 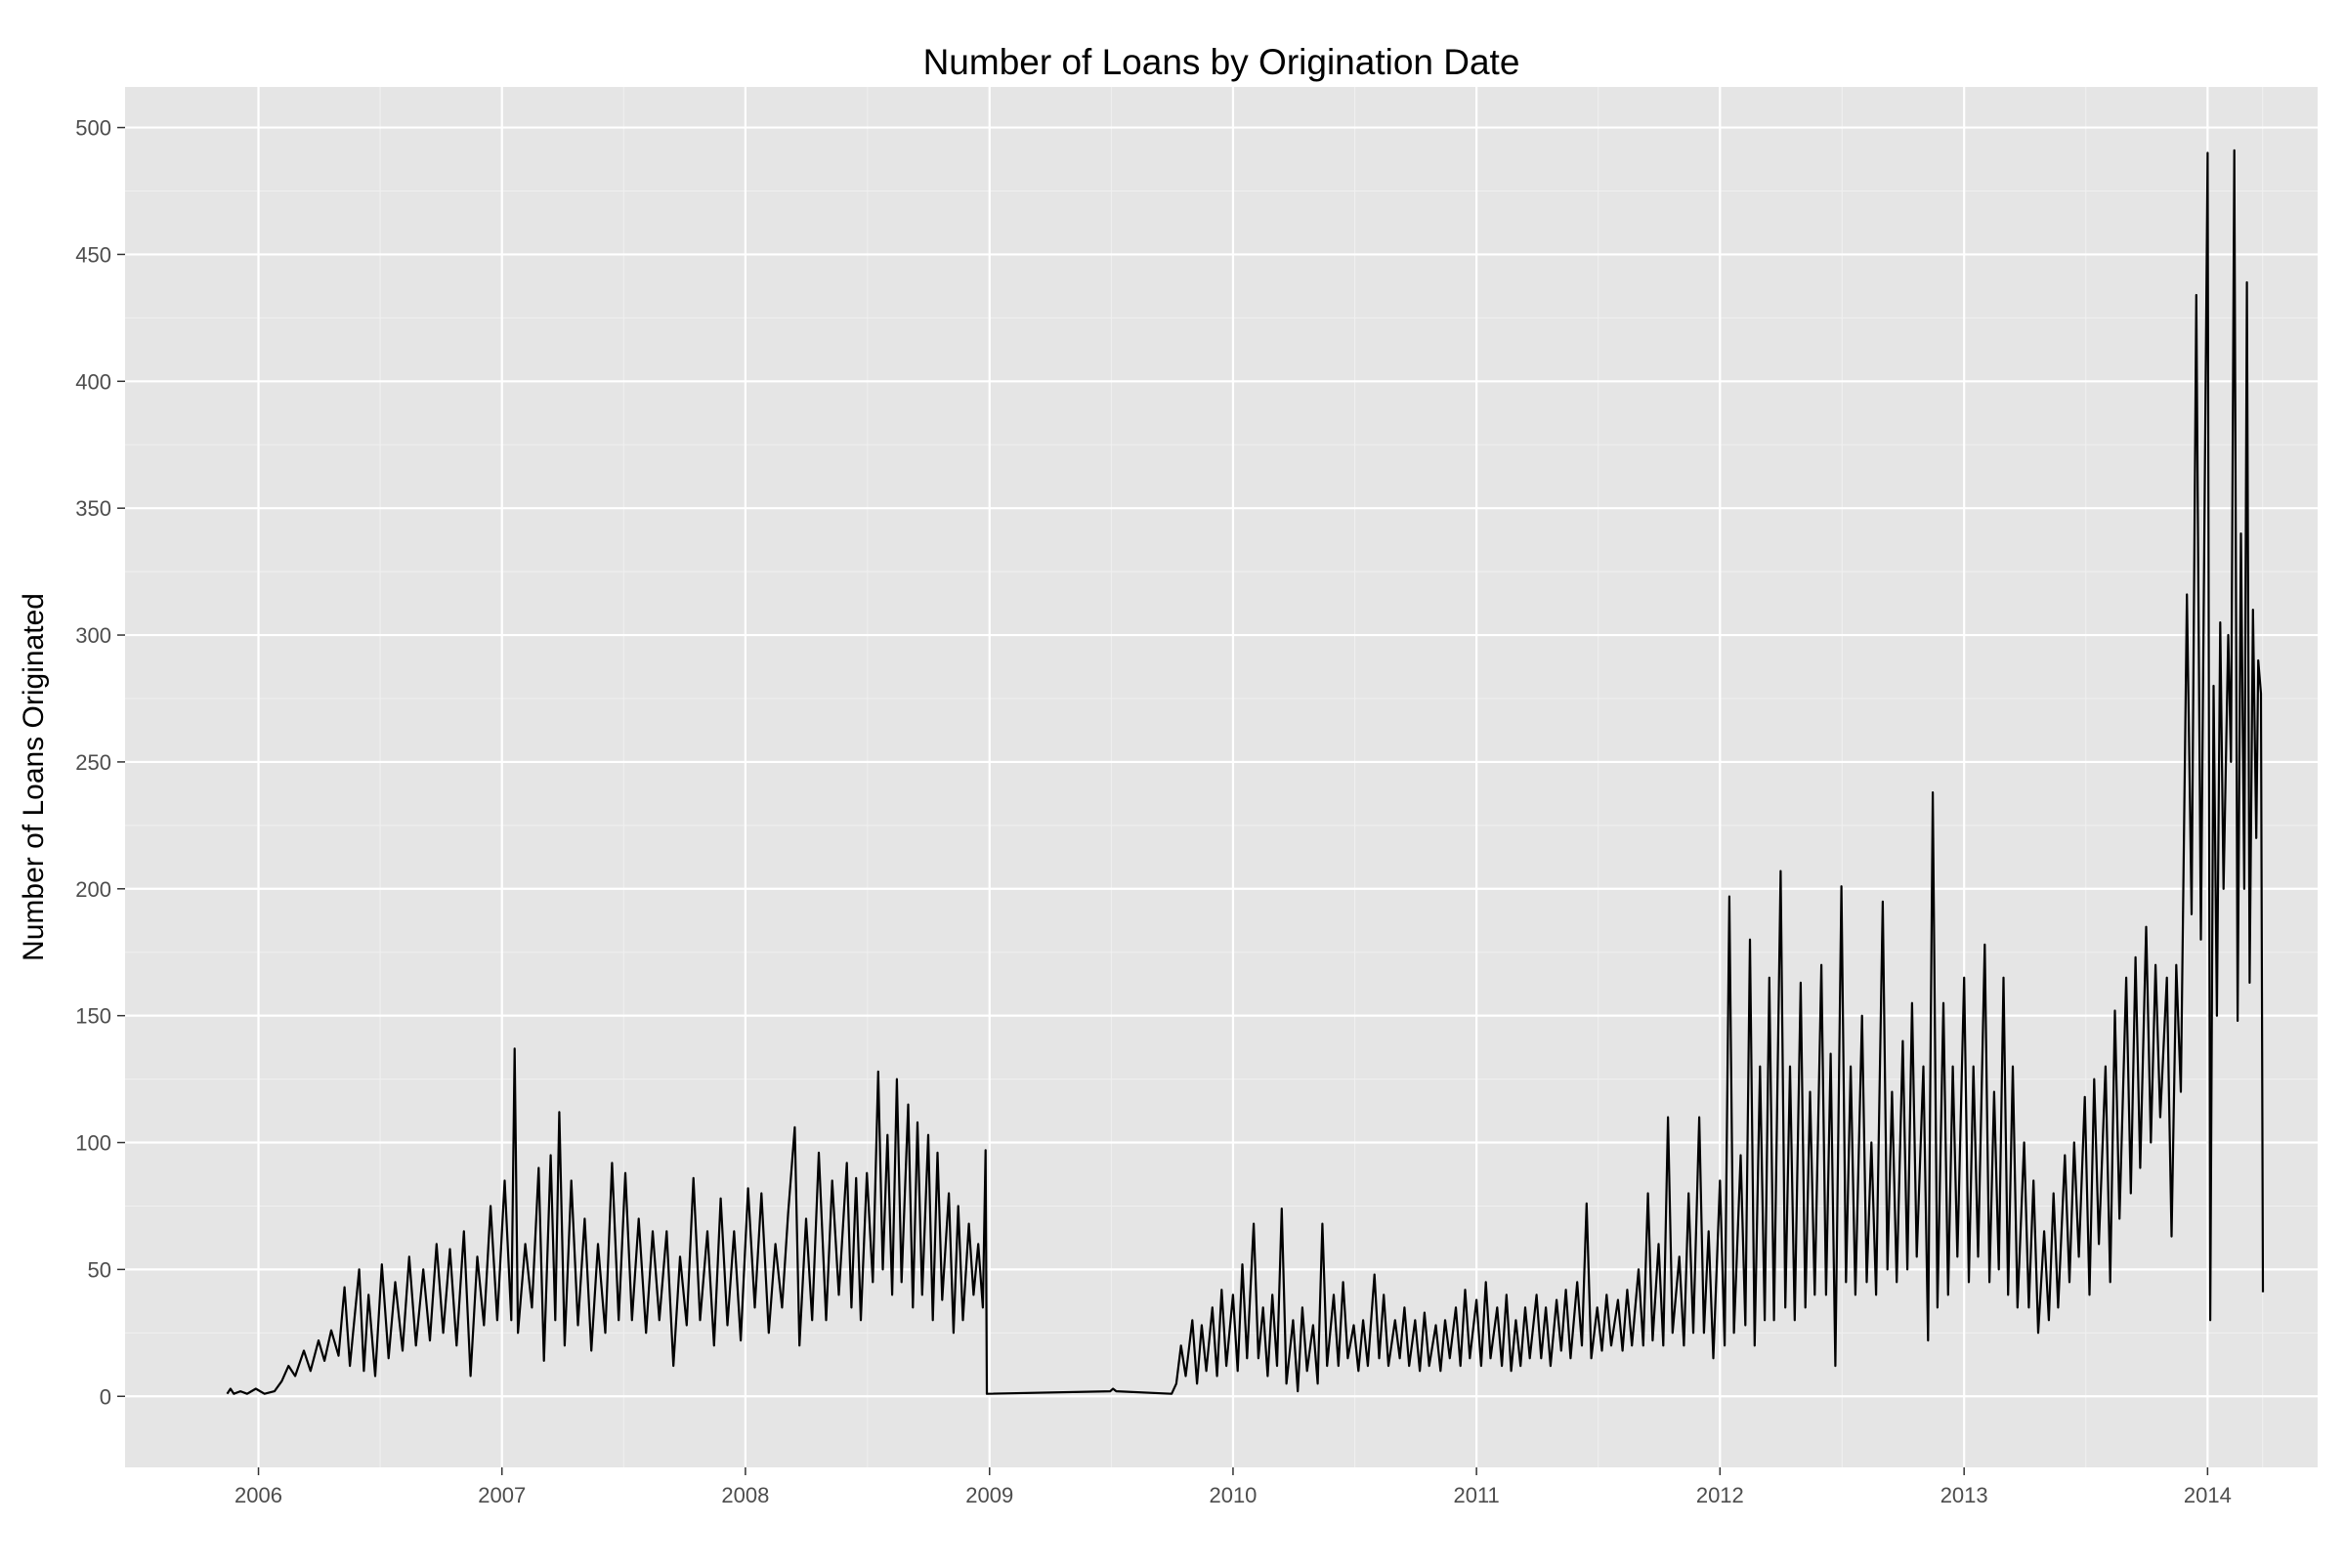 I want to click on x-tick-label: 2009, so click(x=989, y=1495).